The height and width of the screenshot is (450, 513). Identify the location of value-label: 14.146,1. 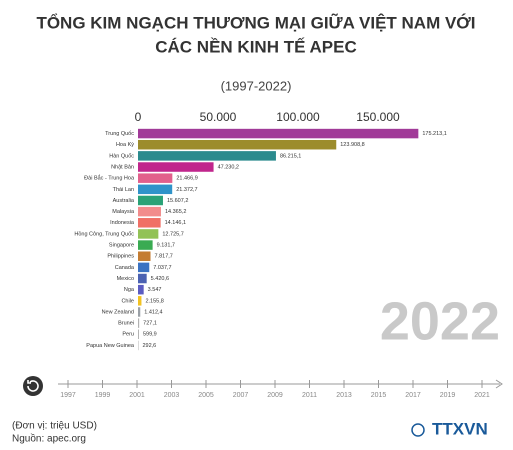
(175, 223).